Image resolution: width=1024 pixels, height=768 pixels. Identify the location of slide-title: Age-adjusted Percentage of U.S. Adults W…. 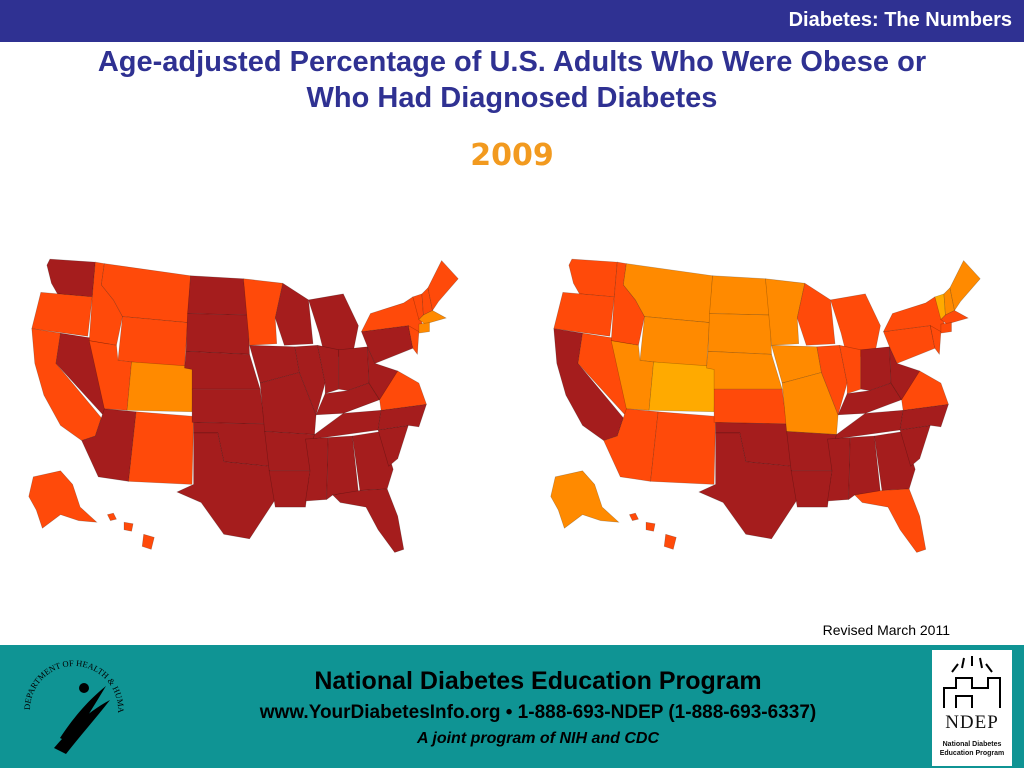
(512, 80).